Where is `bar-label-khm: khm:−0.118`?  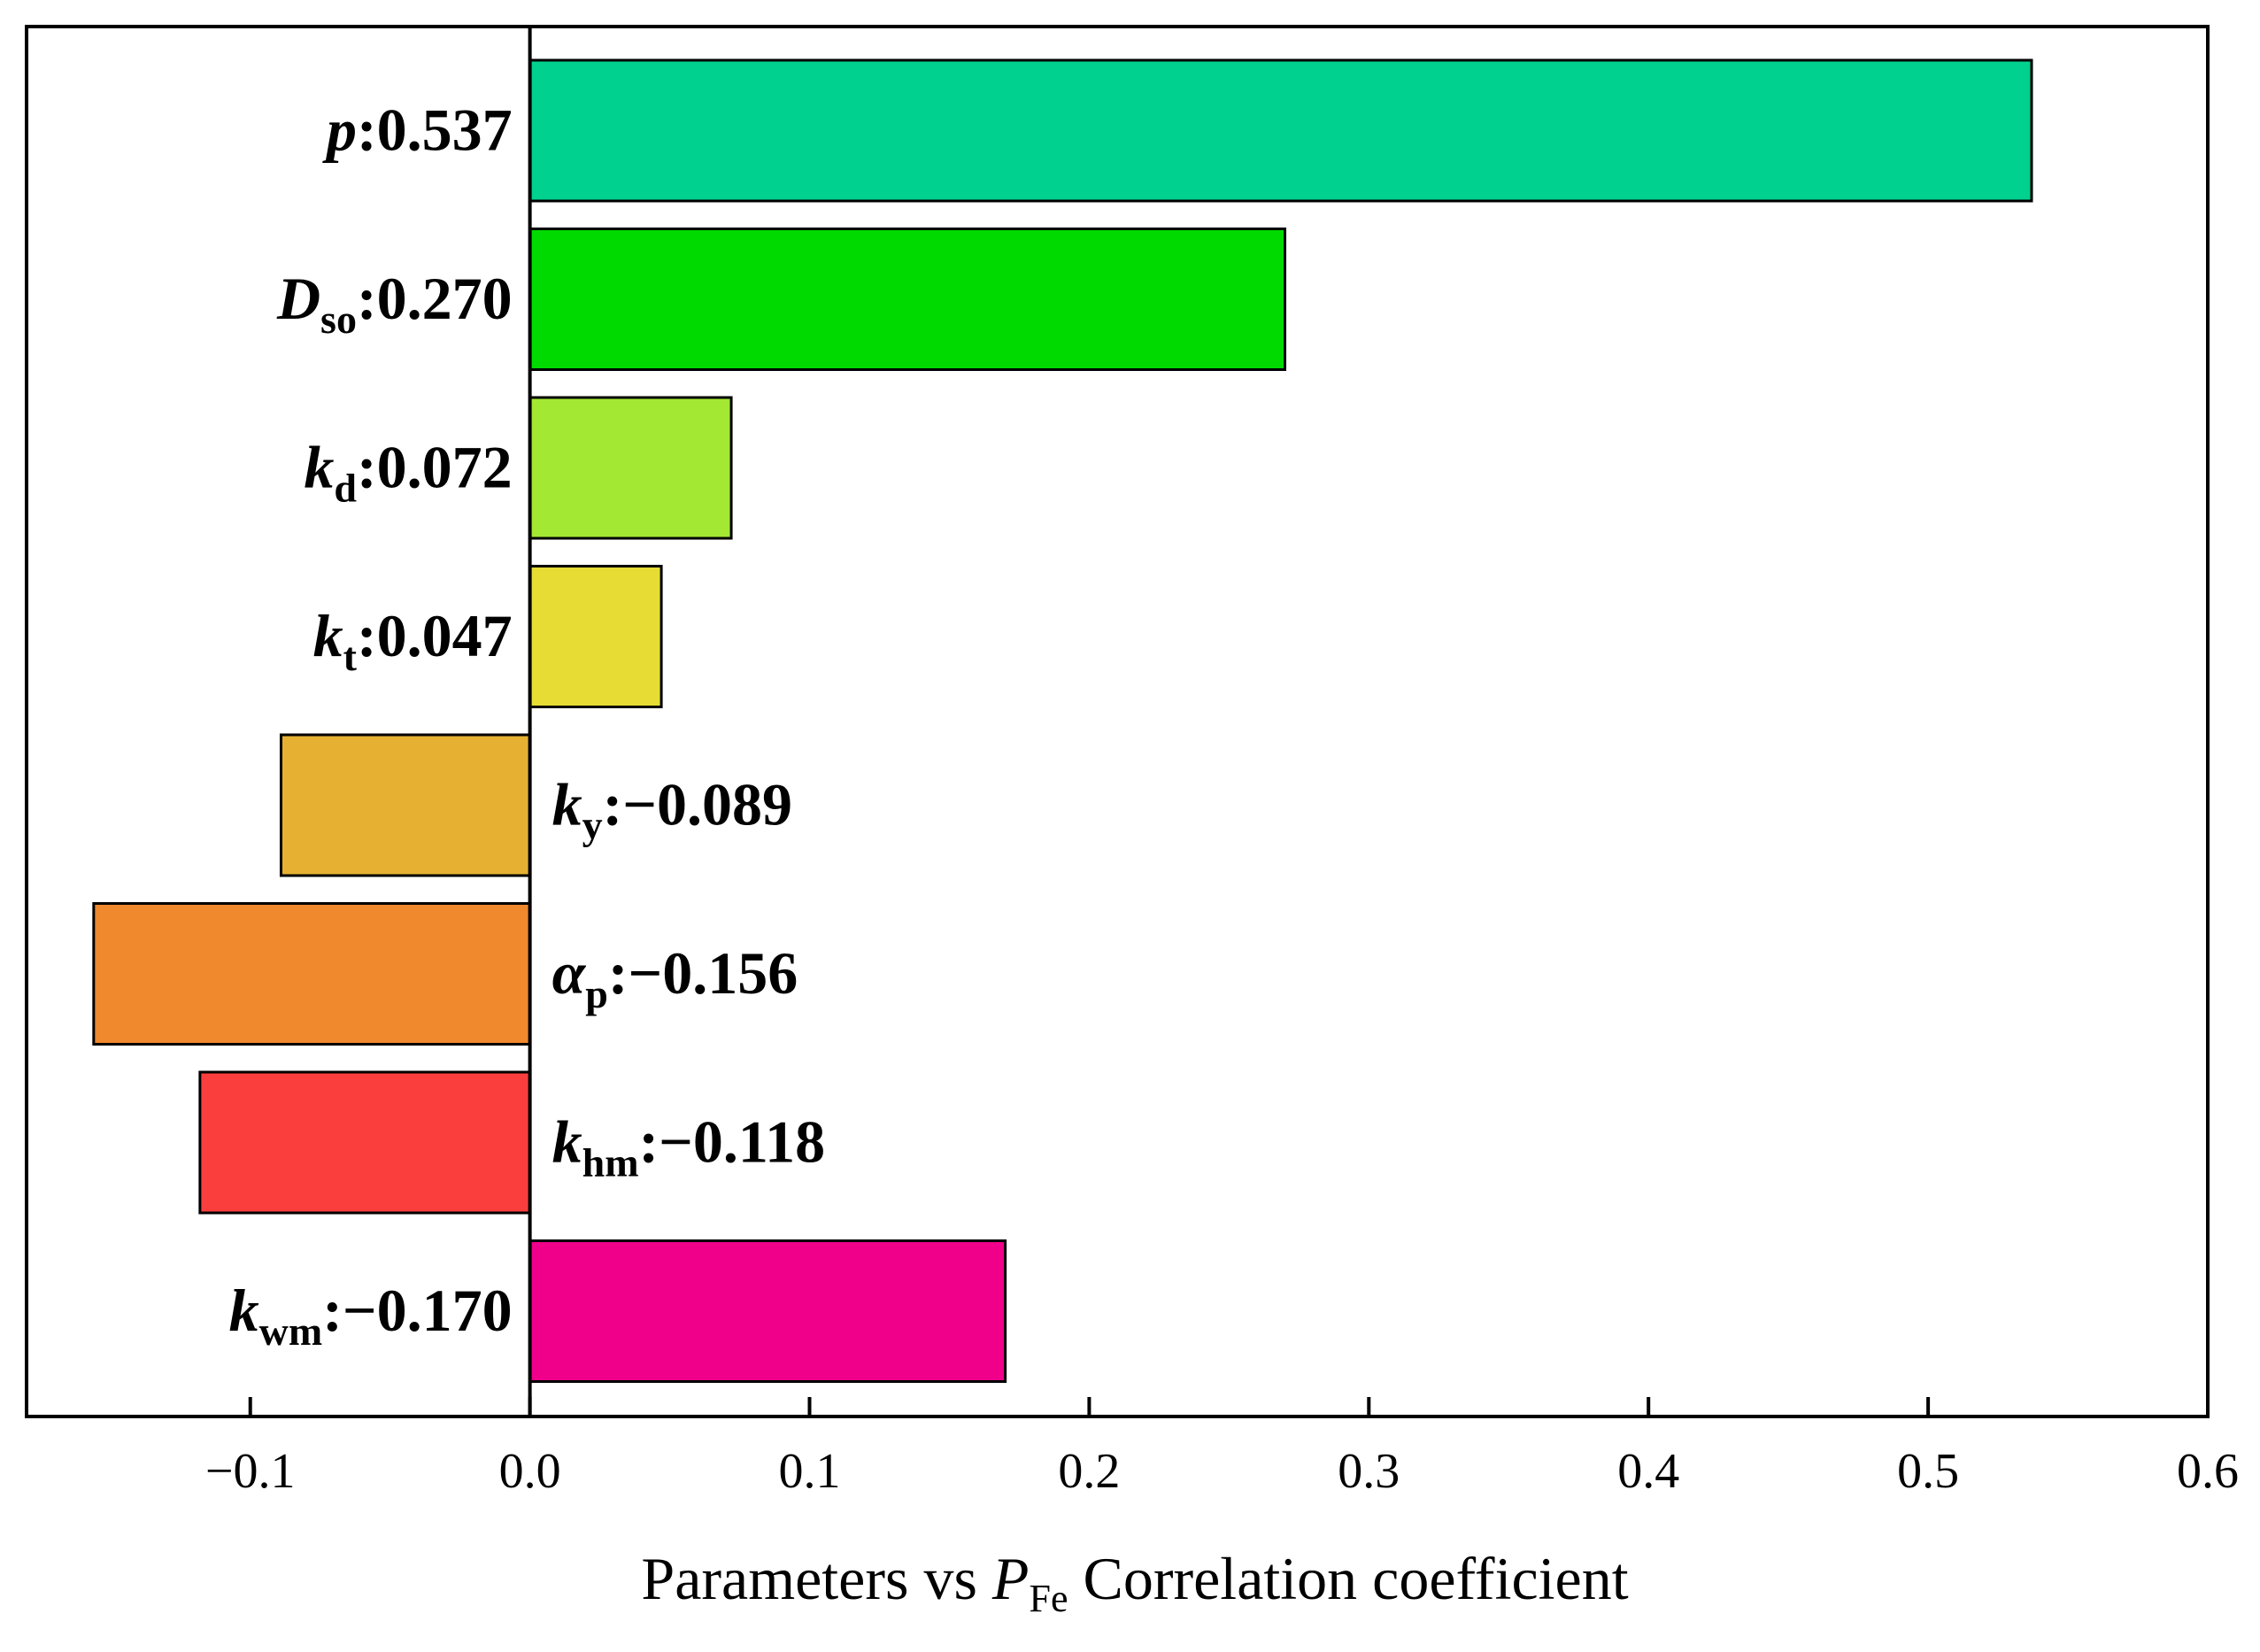 bar-label-khm: khm:−0.118 is located at coordinates (689, 1146).